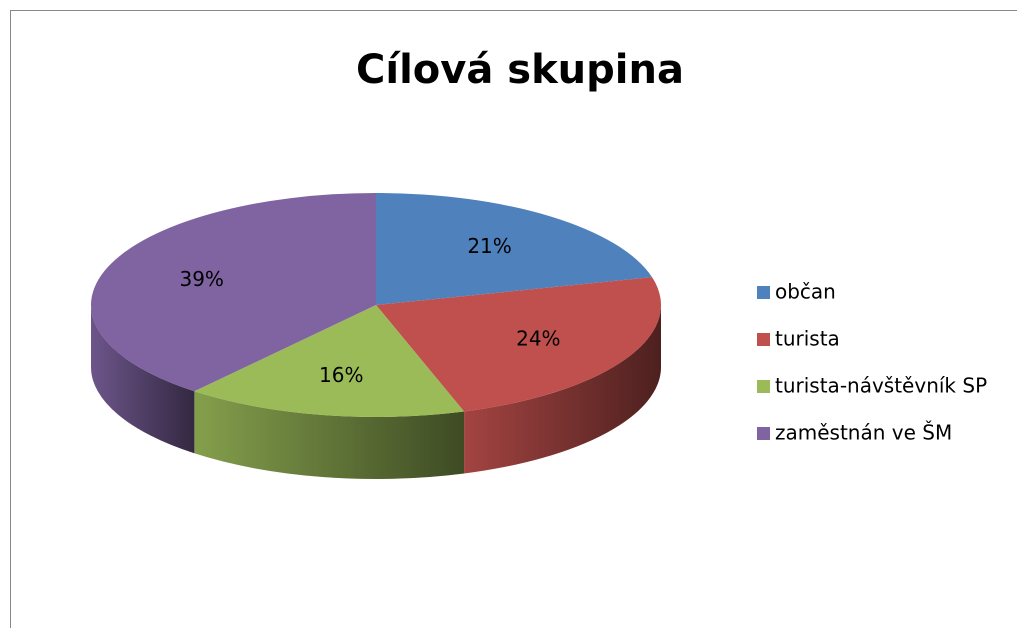 This screenshot has width=1017, height=628. I want to click on data-label: 24%, so click(538, 339).